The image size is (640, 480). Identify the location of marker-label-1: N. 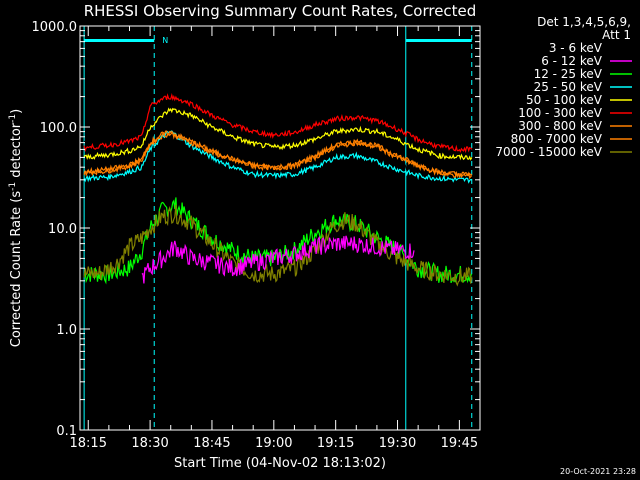
(165, 40).